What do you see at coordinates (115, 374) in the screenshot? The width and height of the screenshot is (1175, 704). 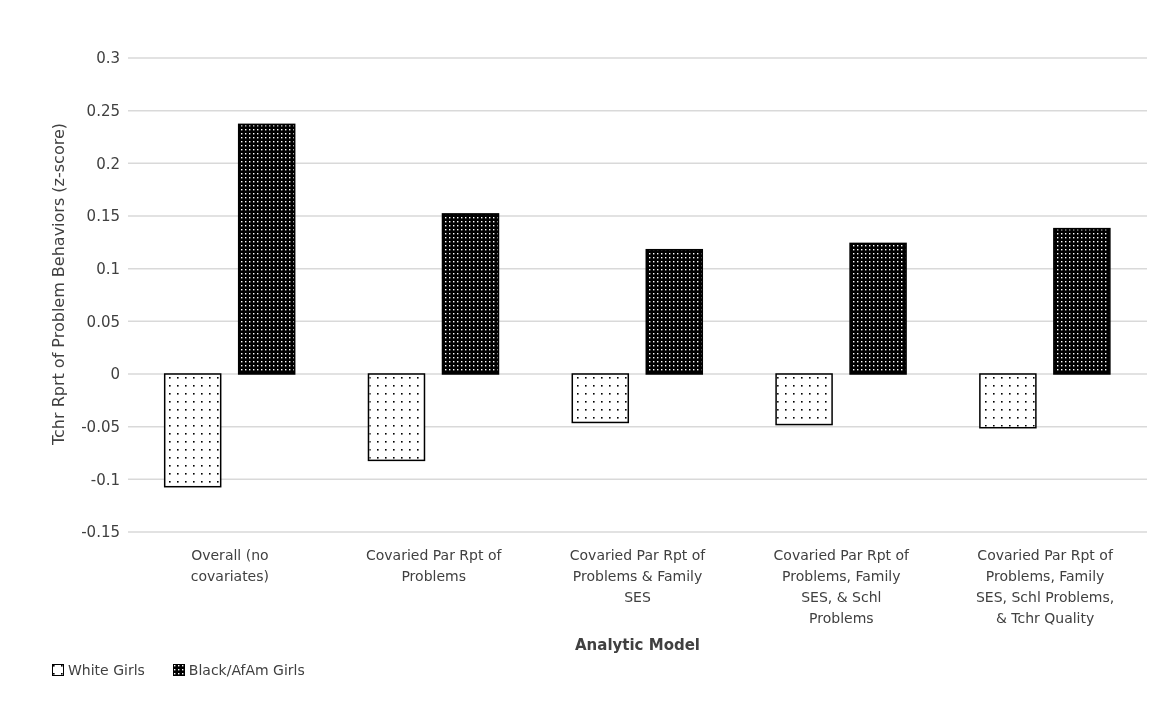 I see `y-tick-label: 0` at bounding box center [115, 374].